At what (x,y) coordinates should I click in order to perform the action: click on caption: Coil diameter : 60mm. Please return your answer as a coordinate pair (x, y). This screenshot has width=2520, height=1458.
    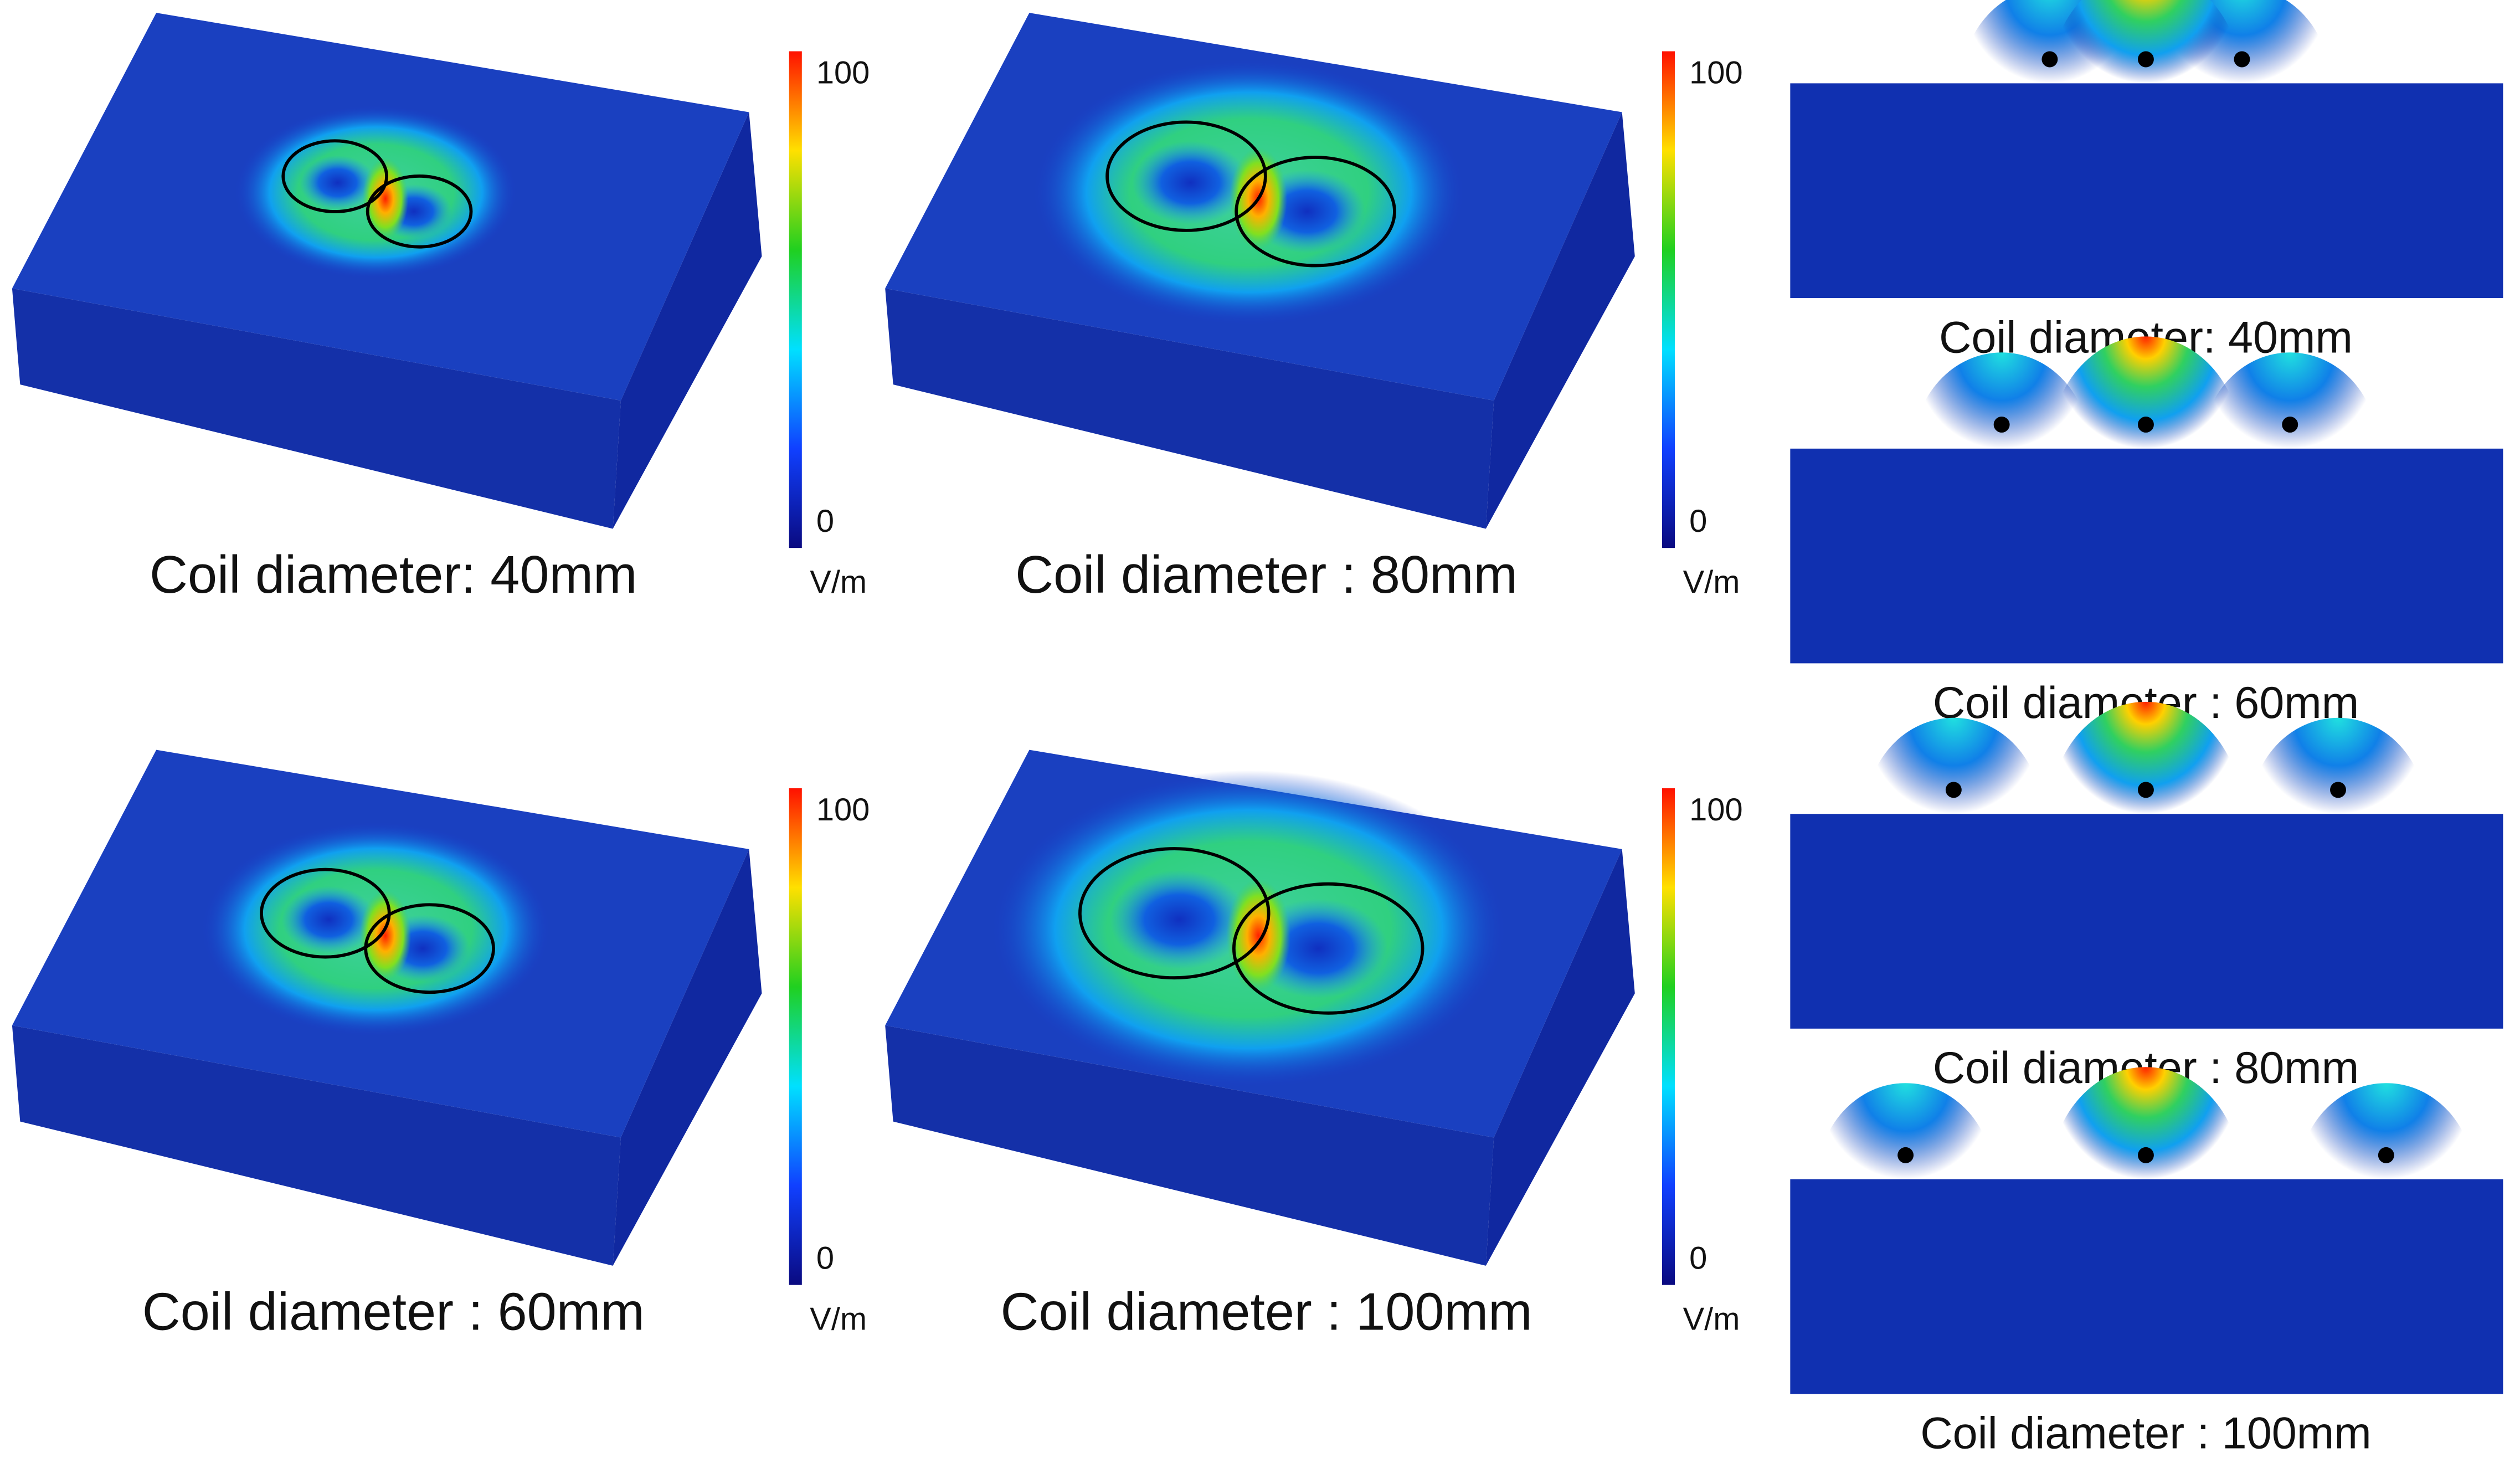
    Looking at the image, I should click on (393, 1312).